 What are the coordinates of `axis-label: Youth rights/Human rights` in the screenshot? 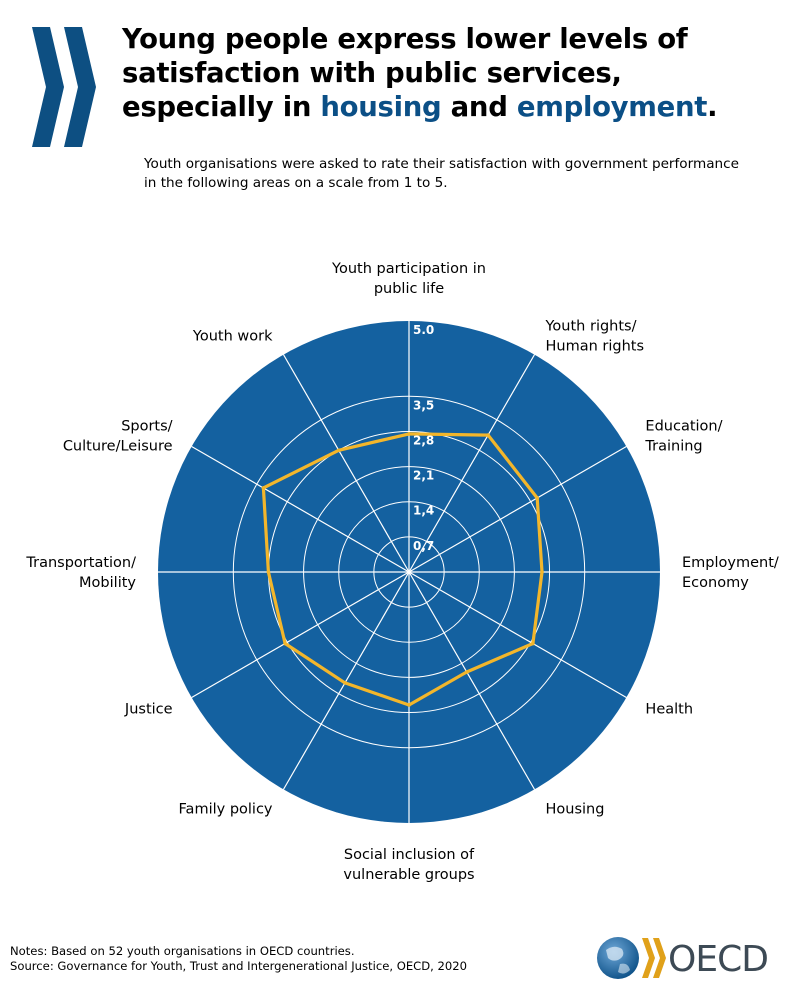 It's located at (595, 337).